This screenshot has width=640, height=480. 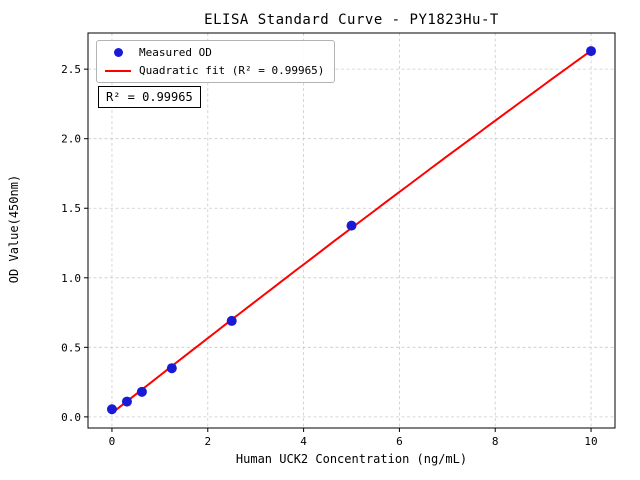 What do you see at coordinates (351, 459) in the screenshot?
I see `x-axis-label: Human UCK2 Concentration (ng/mL)` at bounding box center [351, 459].